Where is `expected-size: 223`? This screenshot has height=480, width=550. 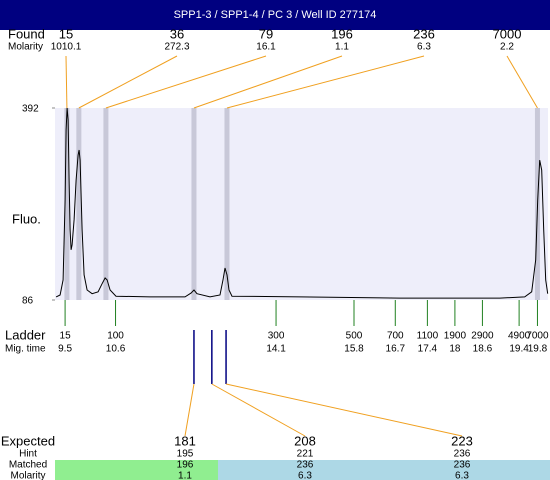 expected-size: 223 is located at coordinates (462, 440).